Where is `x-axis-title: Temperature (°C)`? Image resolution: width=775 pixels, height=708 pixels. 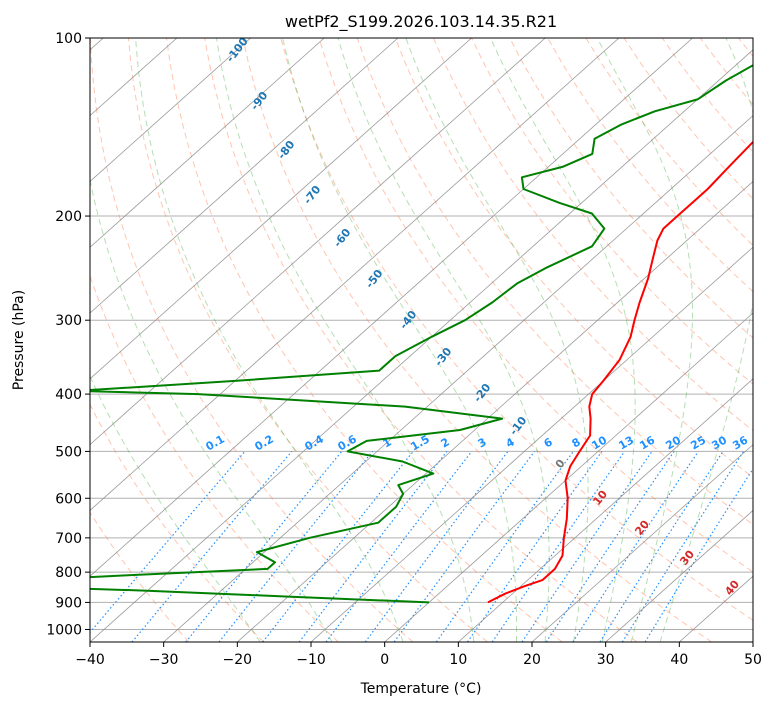 x-axis-title: Temperature (°C) is located at coordinates (421, 689).